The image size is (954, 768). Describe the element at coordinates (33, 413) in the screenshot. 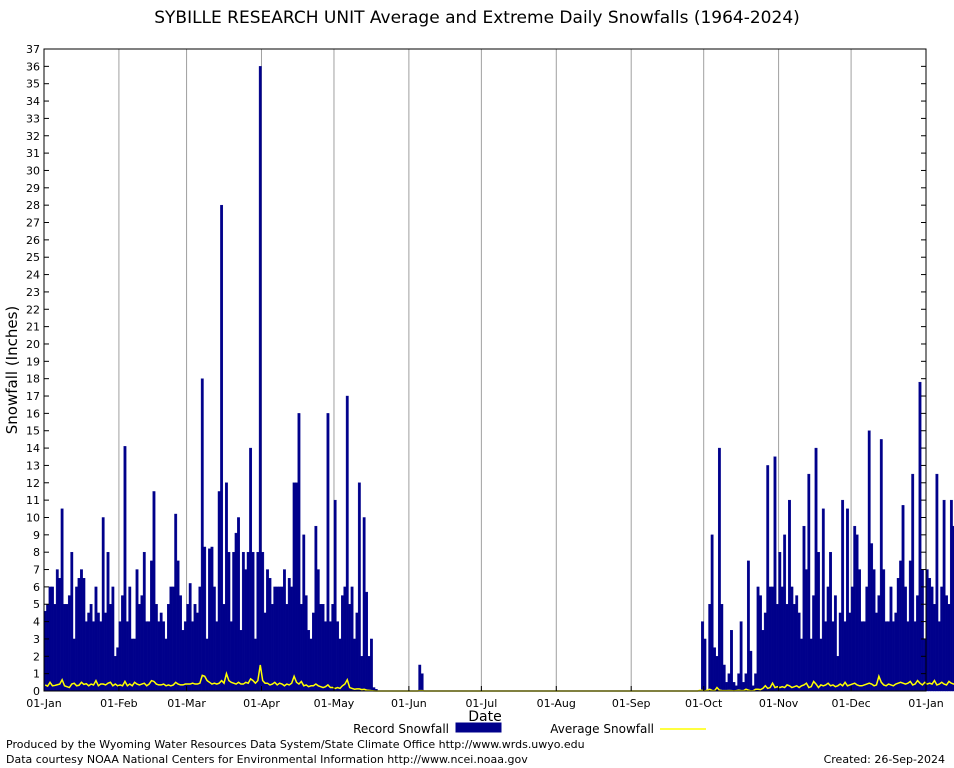

I see `y-tick-label: 16` at that location.